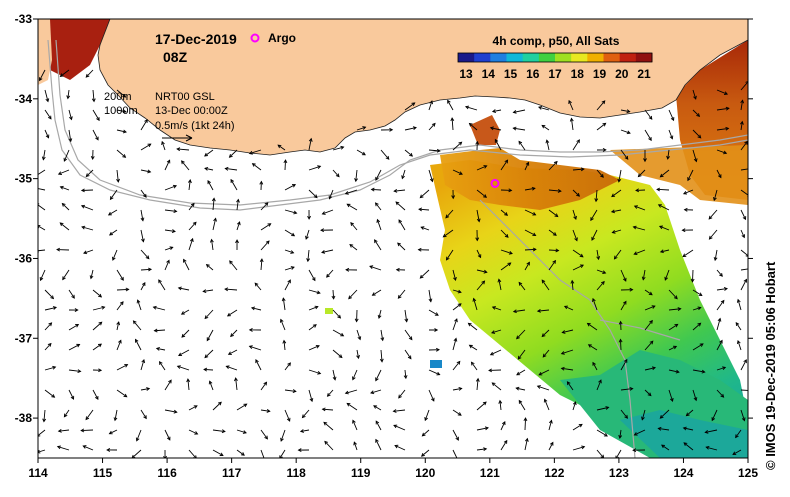 This screenshot has height=497, width=790. What do you see at coordinates (489, 74) in the screenshot?
I see `colorbar-tick-label: 14` at bounding box center [489, 74].